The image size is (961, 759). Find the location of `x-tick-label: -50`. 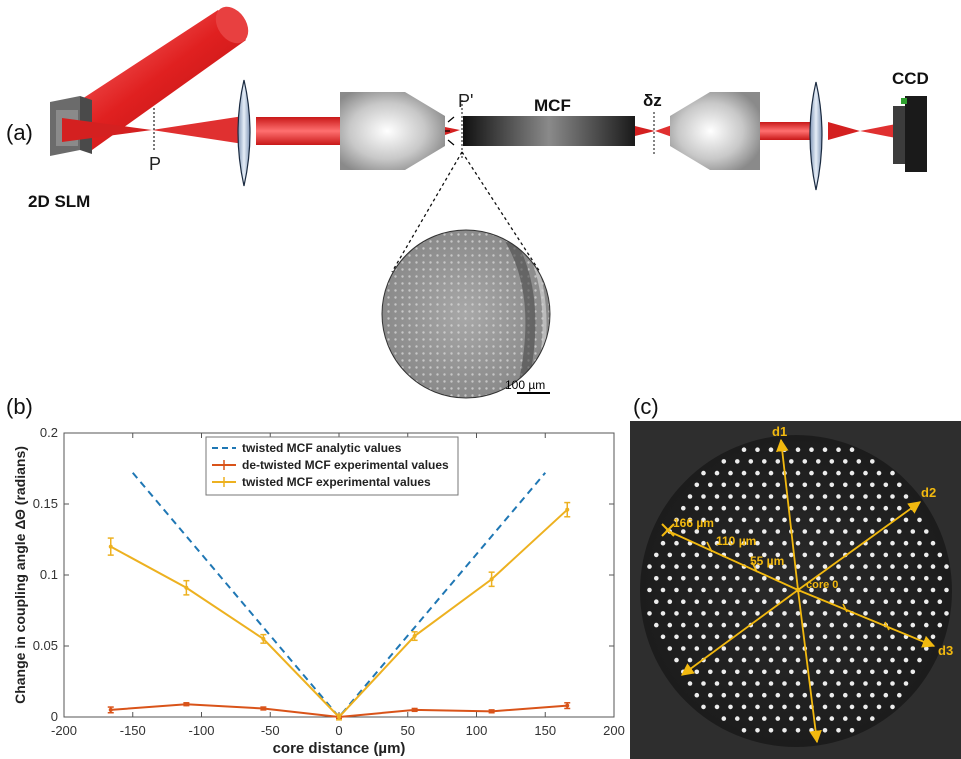

x-tick-label: -50 is located at coordinates (270, 730).